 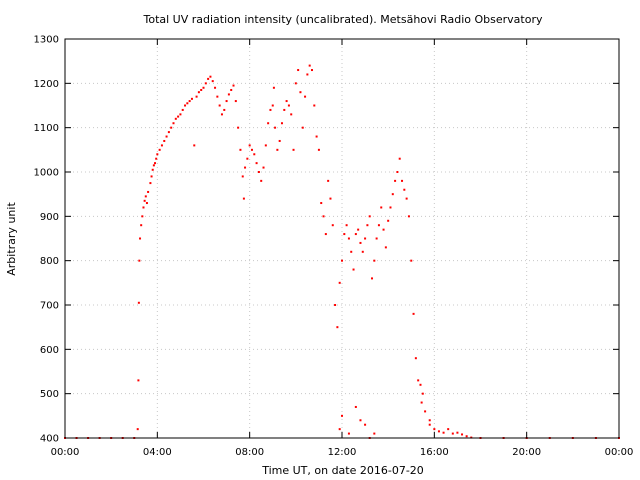 I want to click on y-tick-label: 400, so click(x=49, y=439).